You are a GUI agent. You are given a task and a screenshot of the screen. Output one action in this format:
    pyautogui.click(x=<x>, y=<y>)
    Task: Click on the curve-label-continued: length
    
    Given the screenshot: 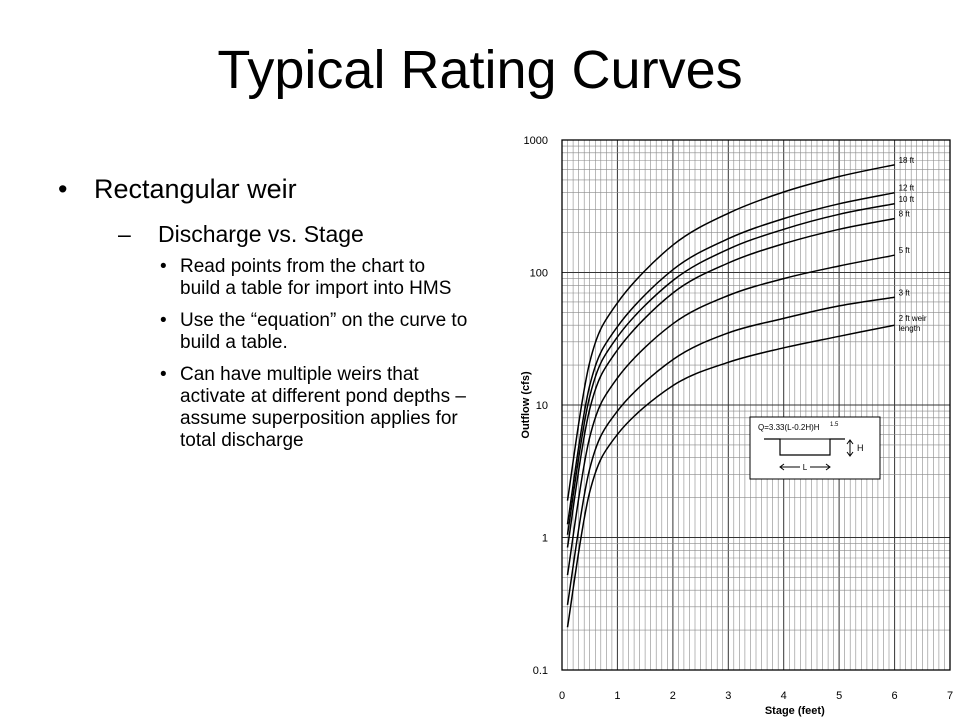 What is the action you would take?
    pyautogui.click(x=910, y=328)
    